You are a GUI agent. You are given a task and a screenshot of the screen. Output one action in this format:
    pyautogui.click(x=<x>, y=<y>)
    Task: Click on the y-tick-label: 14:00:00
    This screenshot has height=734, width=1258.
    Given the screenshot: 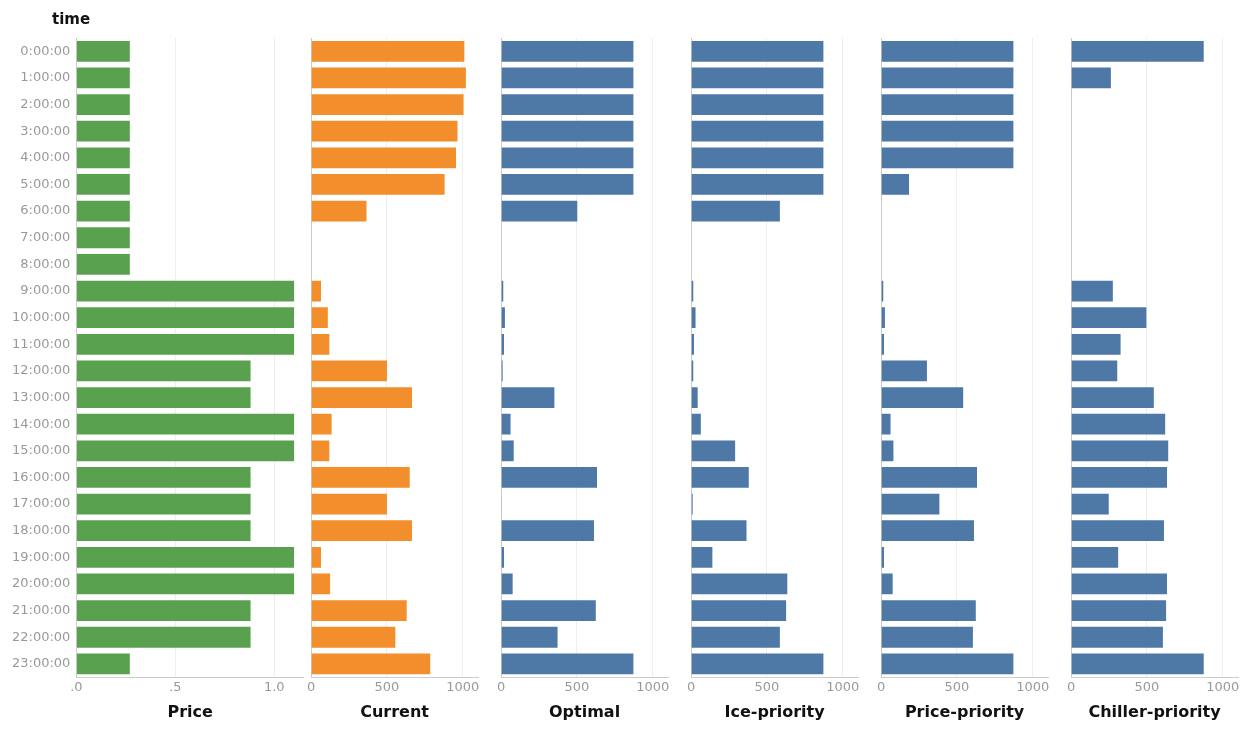 What is the action you would take?
    pyautogui.click(x=41, y=423)
    